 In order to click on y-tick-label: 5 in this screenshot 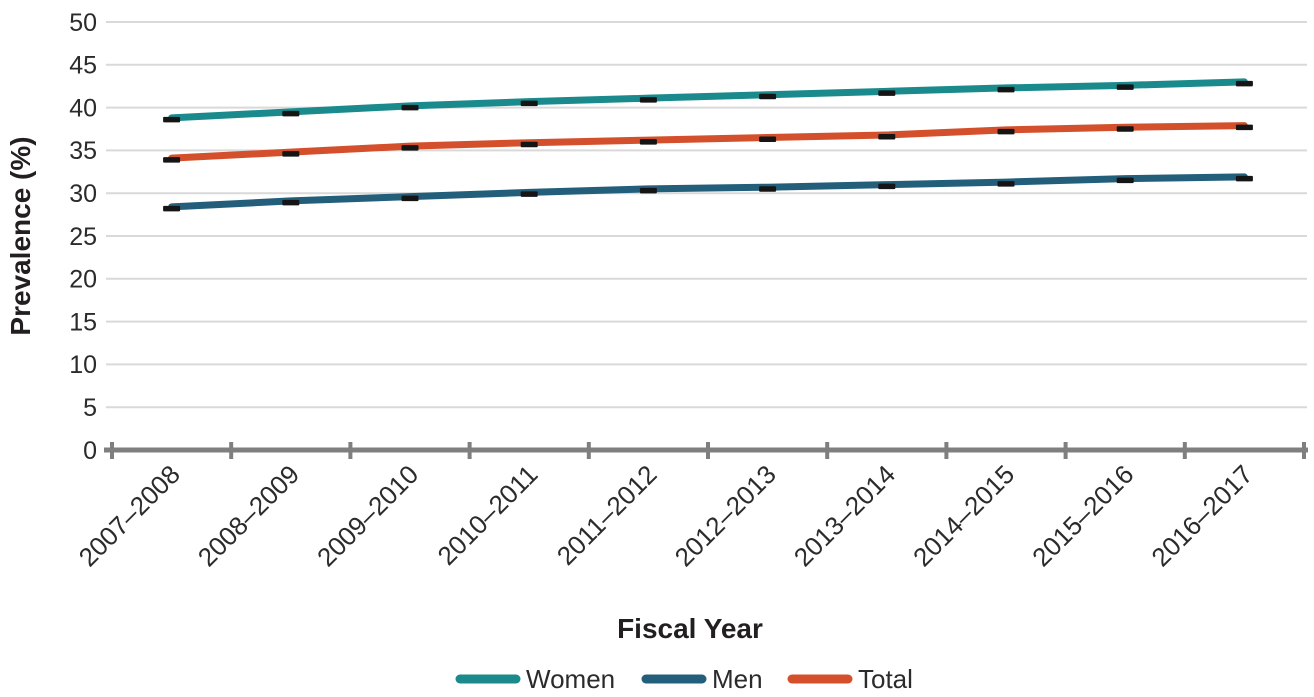, I will do `click(90, 408)`.